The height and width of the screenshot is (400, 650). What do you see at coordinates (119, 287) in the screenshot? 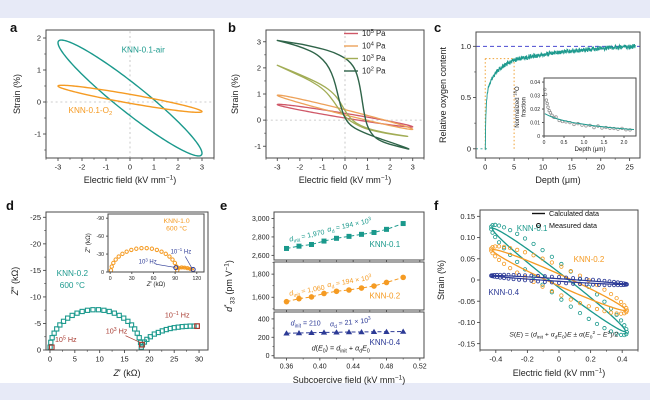
I see `axis-frame: 0 5 10 15 20 25 30 0 -5 -10 -15 -20 -25` at bounding box center [119, 287].